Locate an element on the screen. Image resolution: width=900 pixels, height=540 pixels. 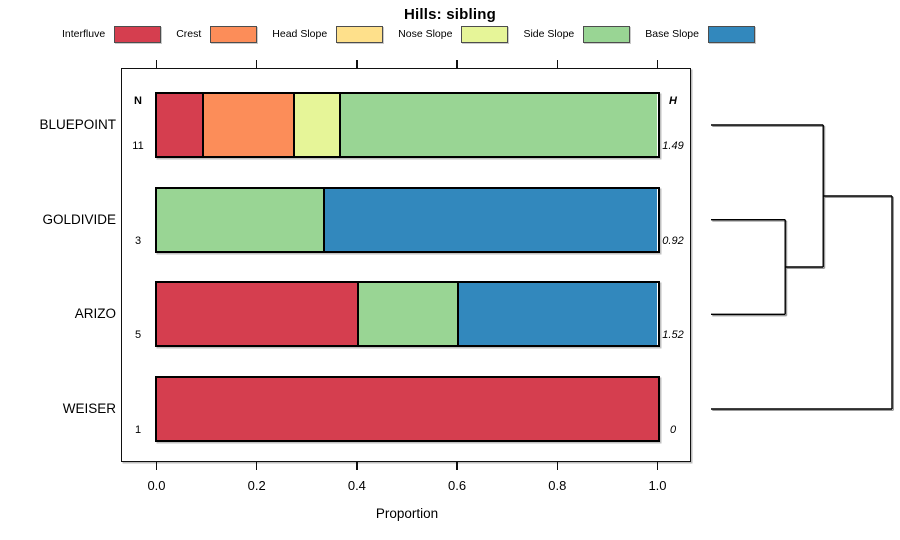
x-axis-tick-label: 0.0 is located at coordinates (156, 485).